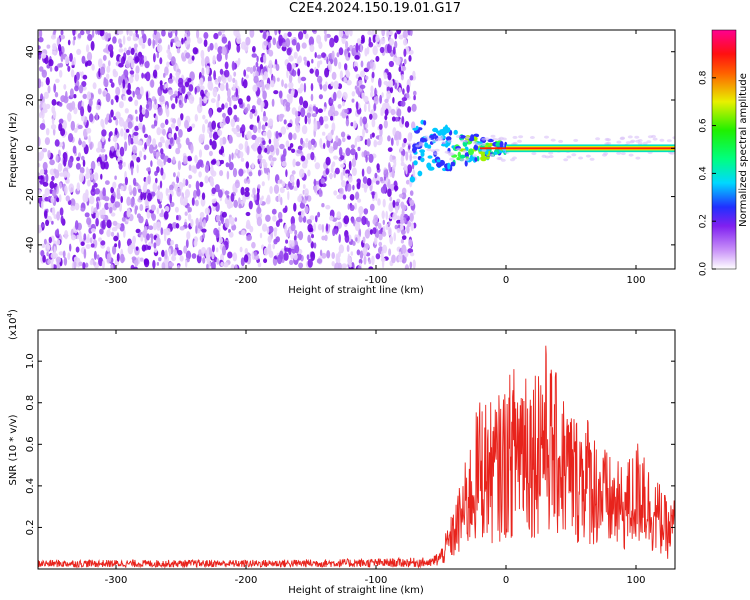 Image resolution: width=750 pixels, height=600 pixels. What do you see at coordinates (116, 280) in the screenshot?
I see `x-tick-label: -300` at bounding box center [116, 280].